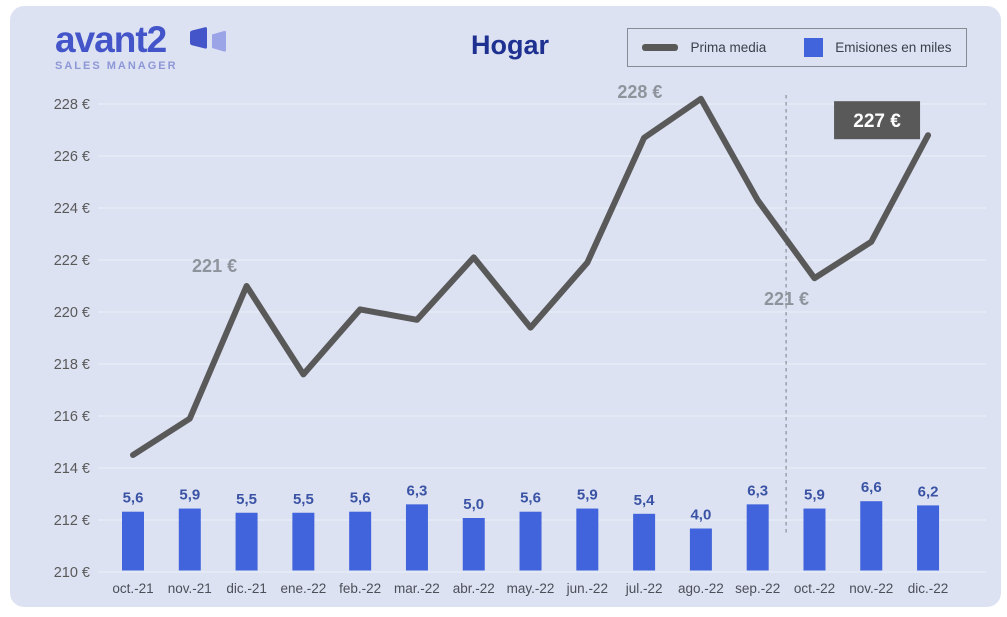 This screenshot has width=1007, height=617. I want to click on x-axis-tick: nov.-22, so click(871, 588).